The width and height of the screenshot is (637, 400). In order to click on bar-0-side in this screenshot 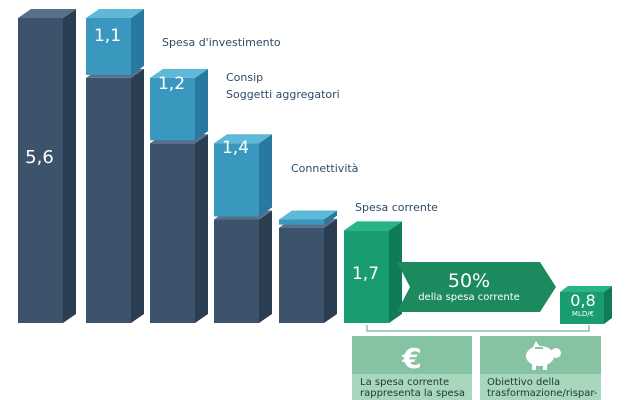, I will do `click(69, 166)`.